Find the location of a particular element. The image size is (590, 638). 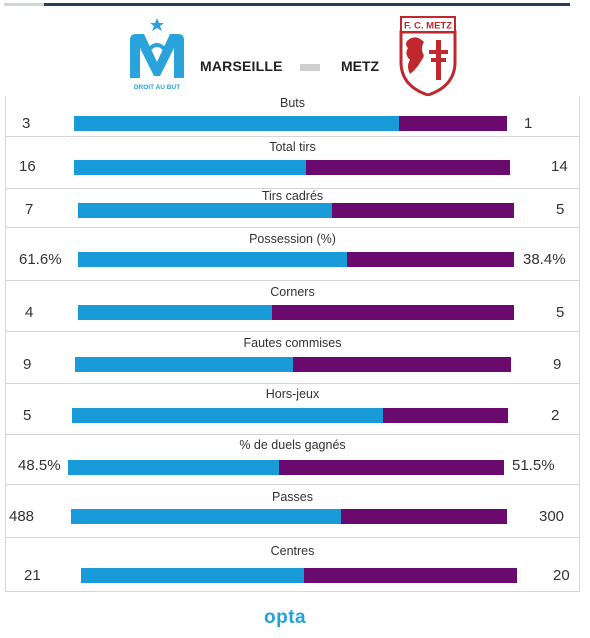

metz-logo-text: F. C. METZ is located at coordinates (428, 26).